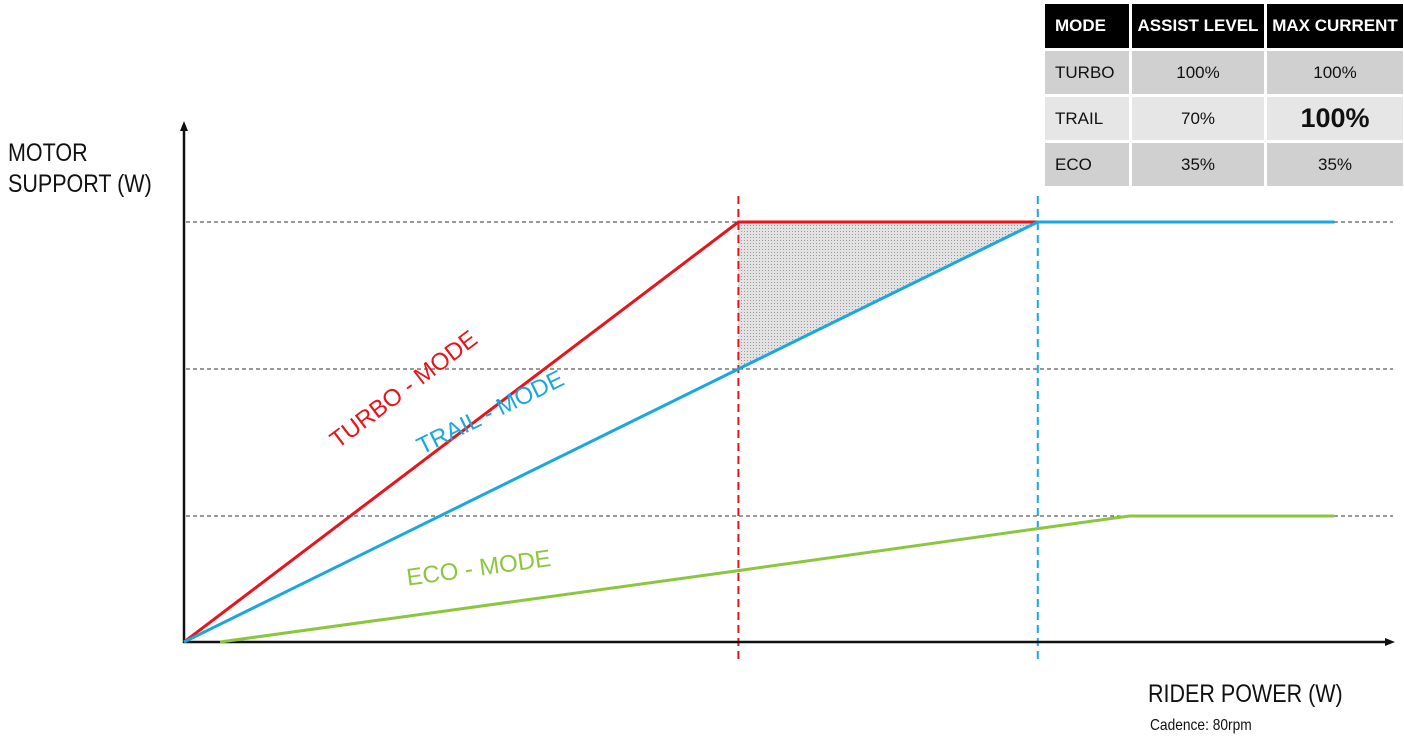 This screenshot has width=1404, height=744. I want to click on assist-cell: 70%, so click(1197, 118).